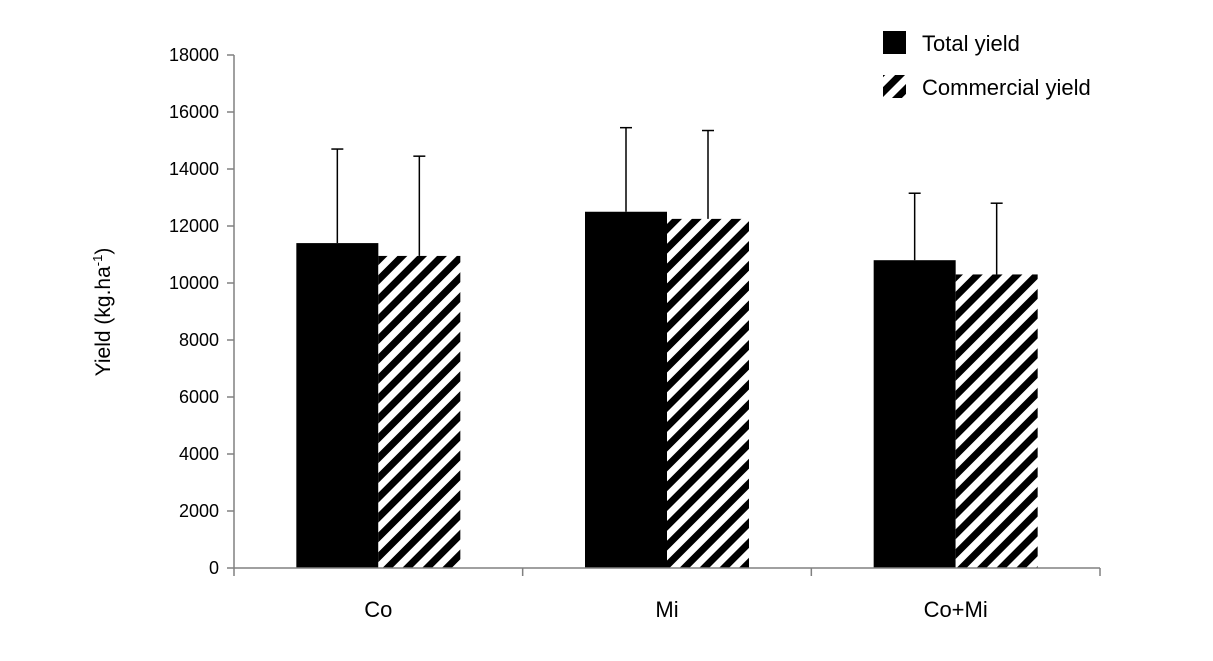 The height and width of the screenshot is (661, 1213). What do you see at coordinates (199, 511) in the screenshot?
I see `y-tick-label: 2000` at bounding box center [199, 511].